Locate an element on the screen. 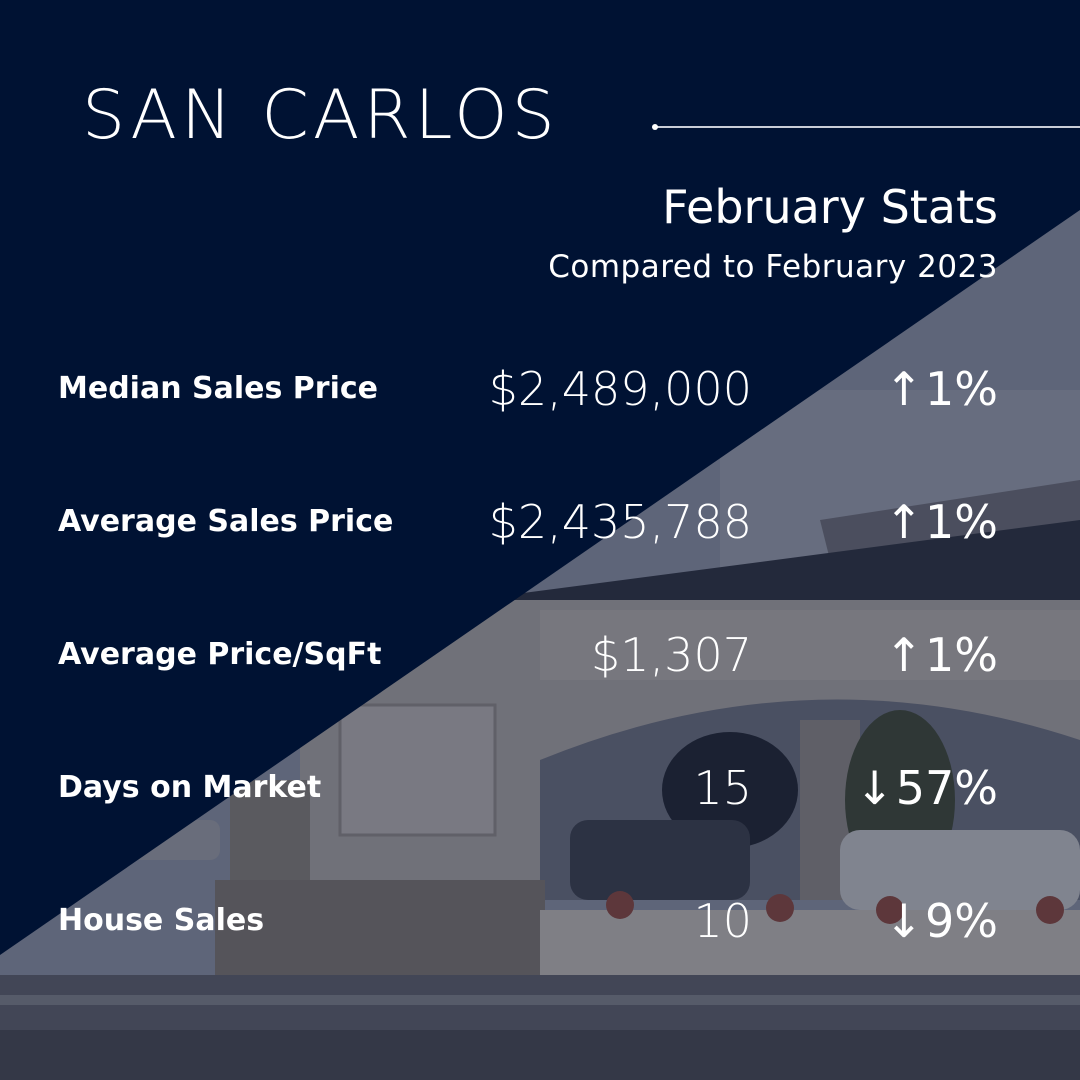 The image size is (1080, 1080). stat-value: $2,435,788 is located at coordinates (620, 522).